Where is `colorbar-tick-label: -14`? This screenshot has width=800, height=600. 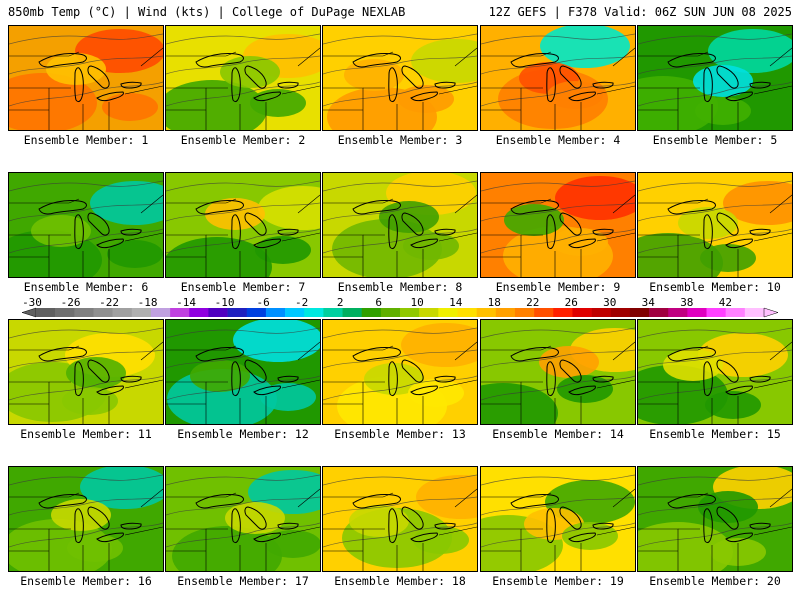 colorbar-tick-label: -14 is located at coordinates (186, 302).